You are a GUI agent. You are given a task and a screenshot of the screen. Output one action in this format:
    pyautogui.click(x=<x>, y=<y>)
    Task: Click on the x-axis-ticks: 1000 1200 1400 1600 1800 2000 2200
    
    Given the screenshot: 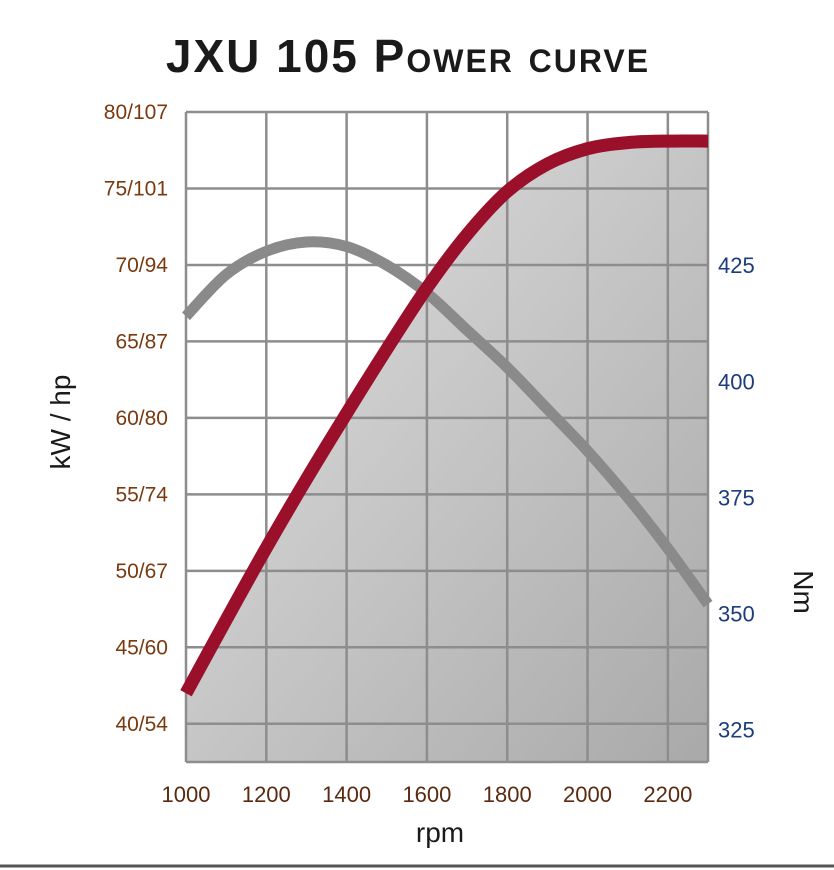 What is the action you would take?
    pyautogui.click(x=427, y=794)
    